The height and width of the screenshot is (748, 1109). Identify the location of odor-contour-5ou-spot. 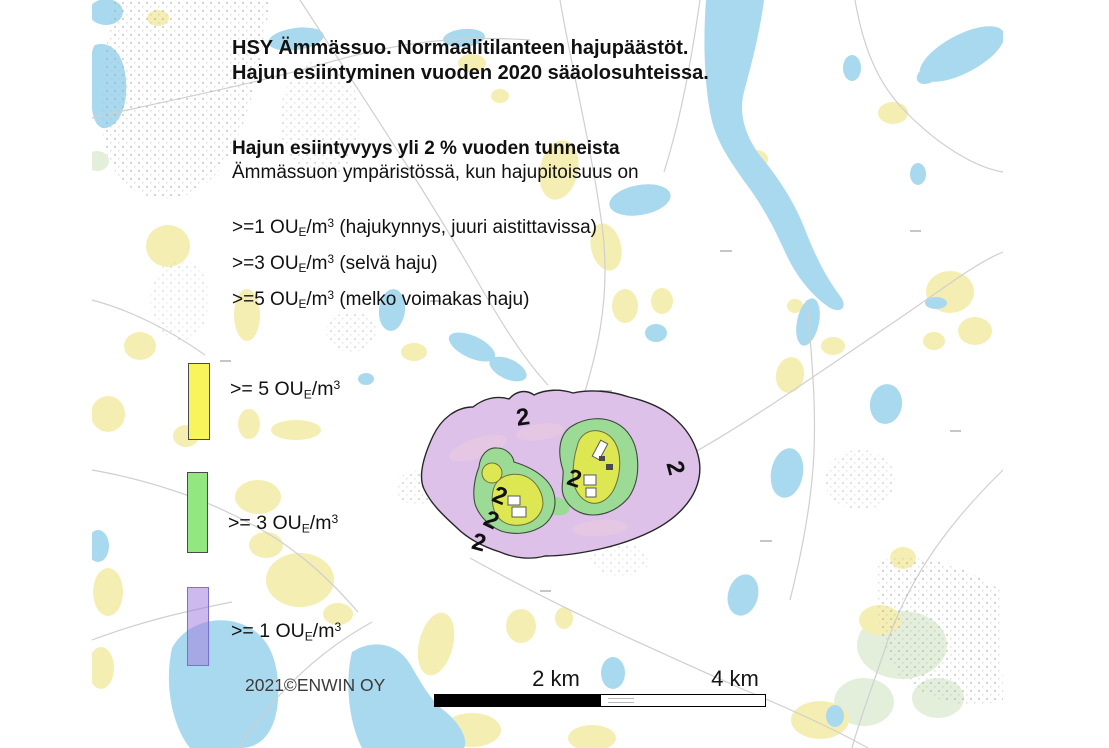
(492, 473).